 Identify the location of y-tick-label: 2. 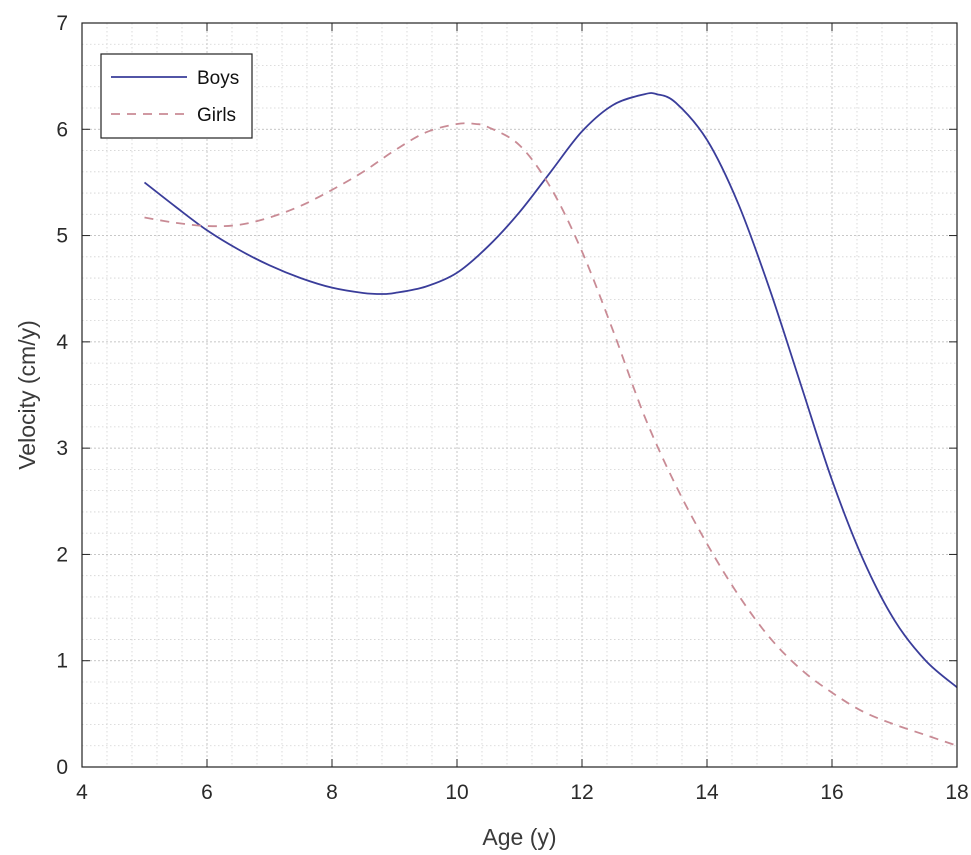
(62, 554).